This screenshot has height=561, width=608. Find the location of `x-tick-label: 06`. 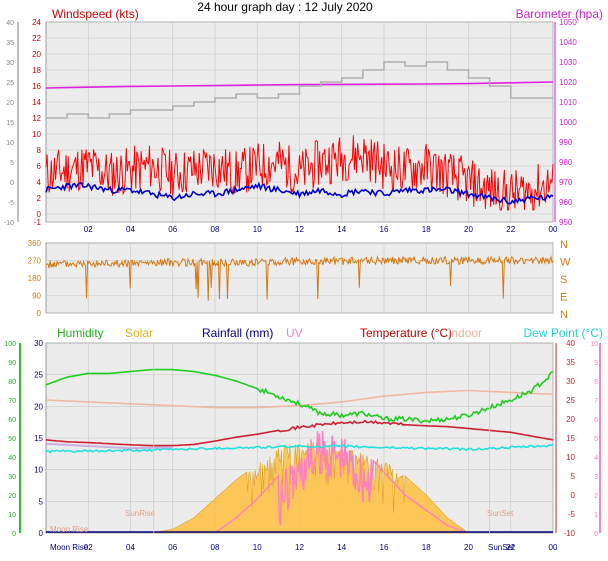

x-tick-label: 06 is located at coordinates (172, 229).